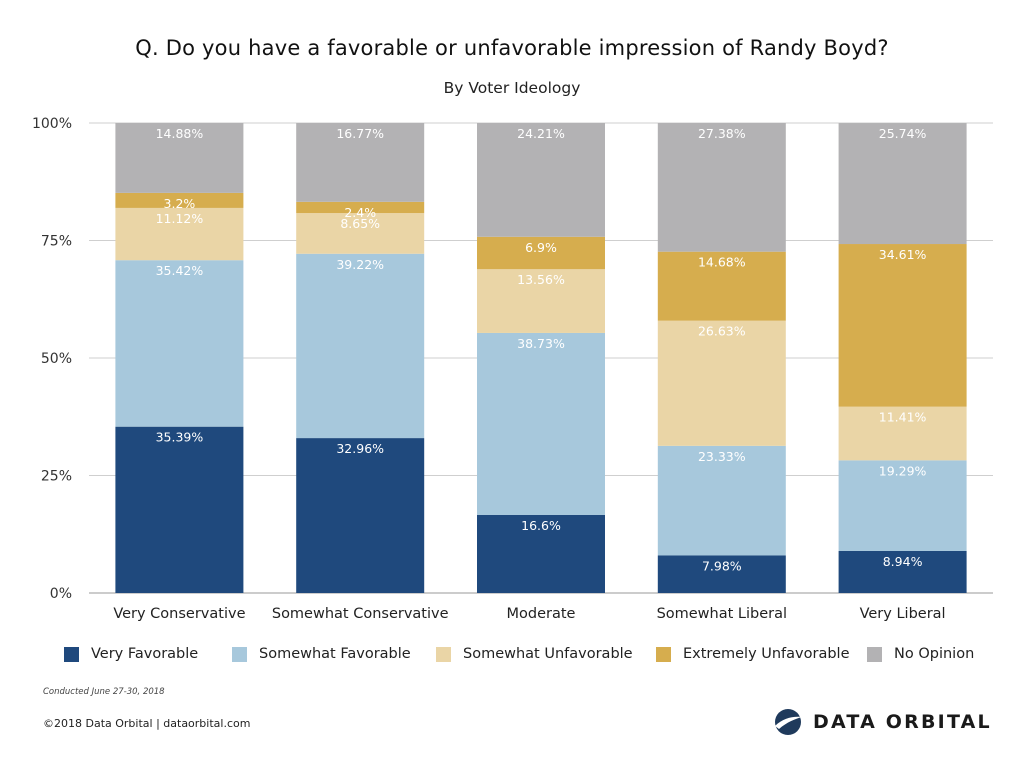  What do you see at coordinates (56, 242) in the screenshot?
I see `y-tick-label: 75%` at bounding box center [56, 242].